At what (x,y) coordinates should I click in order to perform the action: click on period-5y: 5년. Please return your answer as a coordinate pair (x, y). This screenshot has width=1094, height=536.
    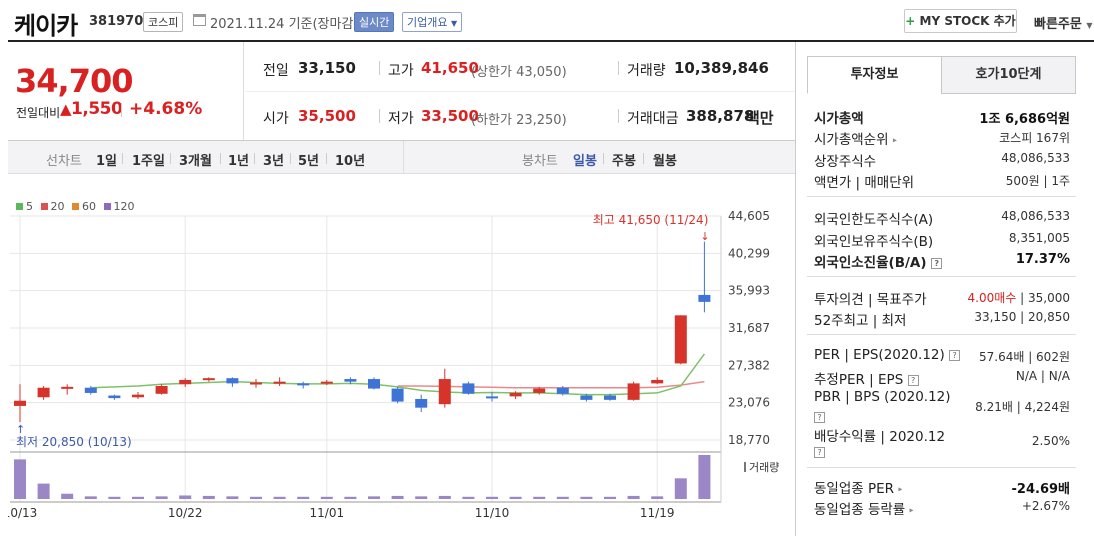
    Looking at the image, I should click on (309, 161).